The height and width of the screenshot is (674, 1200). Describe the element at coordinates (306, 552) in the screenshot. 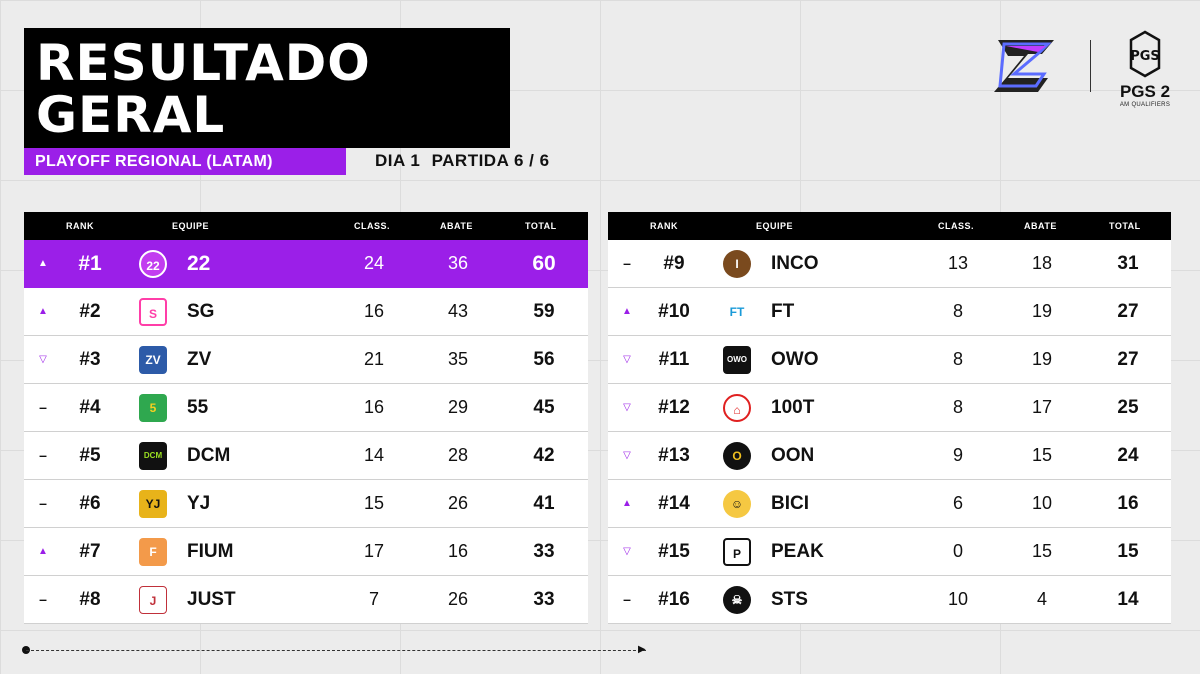

I see `table-row: ▲ #7 F FIUM 17 16 33` at that location.